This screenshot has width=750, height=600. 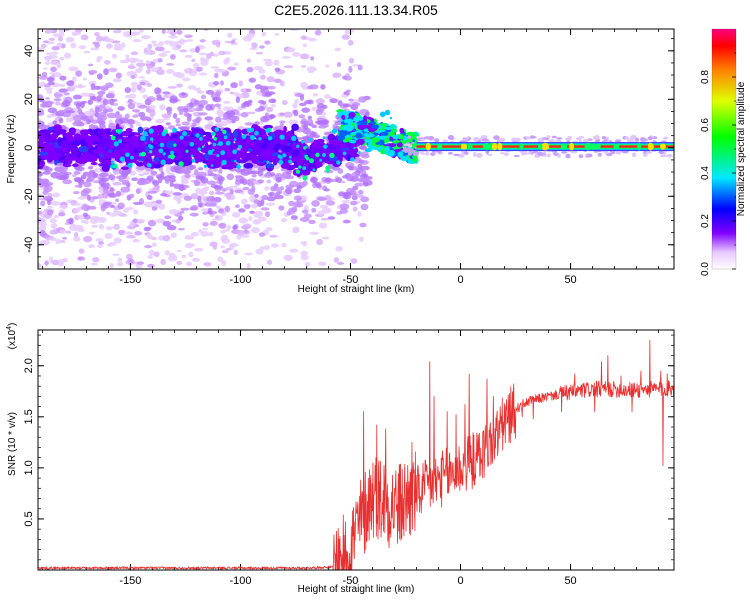 I want to click on snr-ytick-label: 1.0, so click(x=29, y=467).